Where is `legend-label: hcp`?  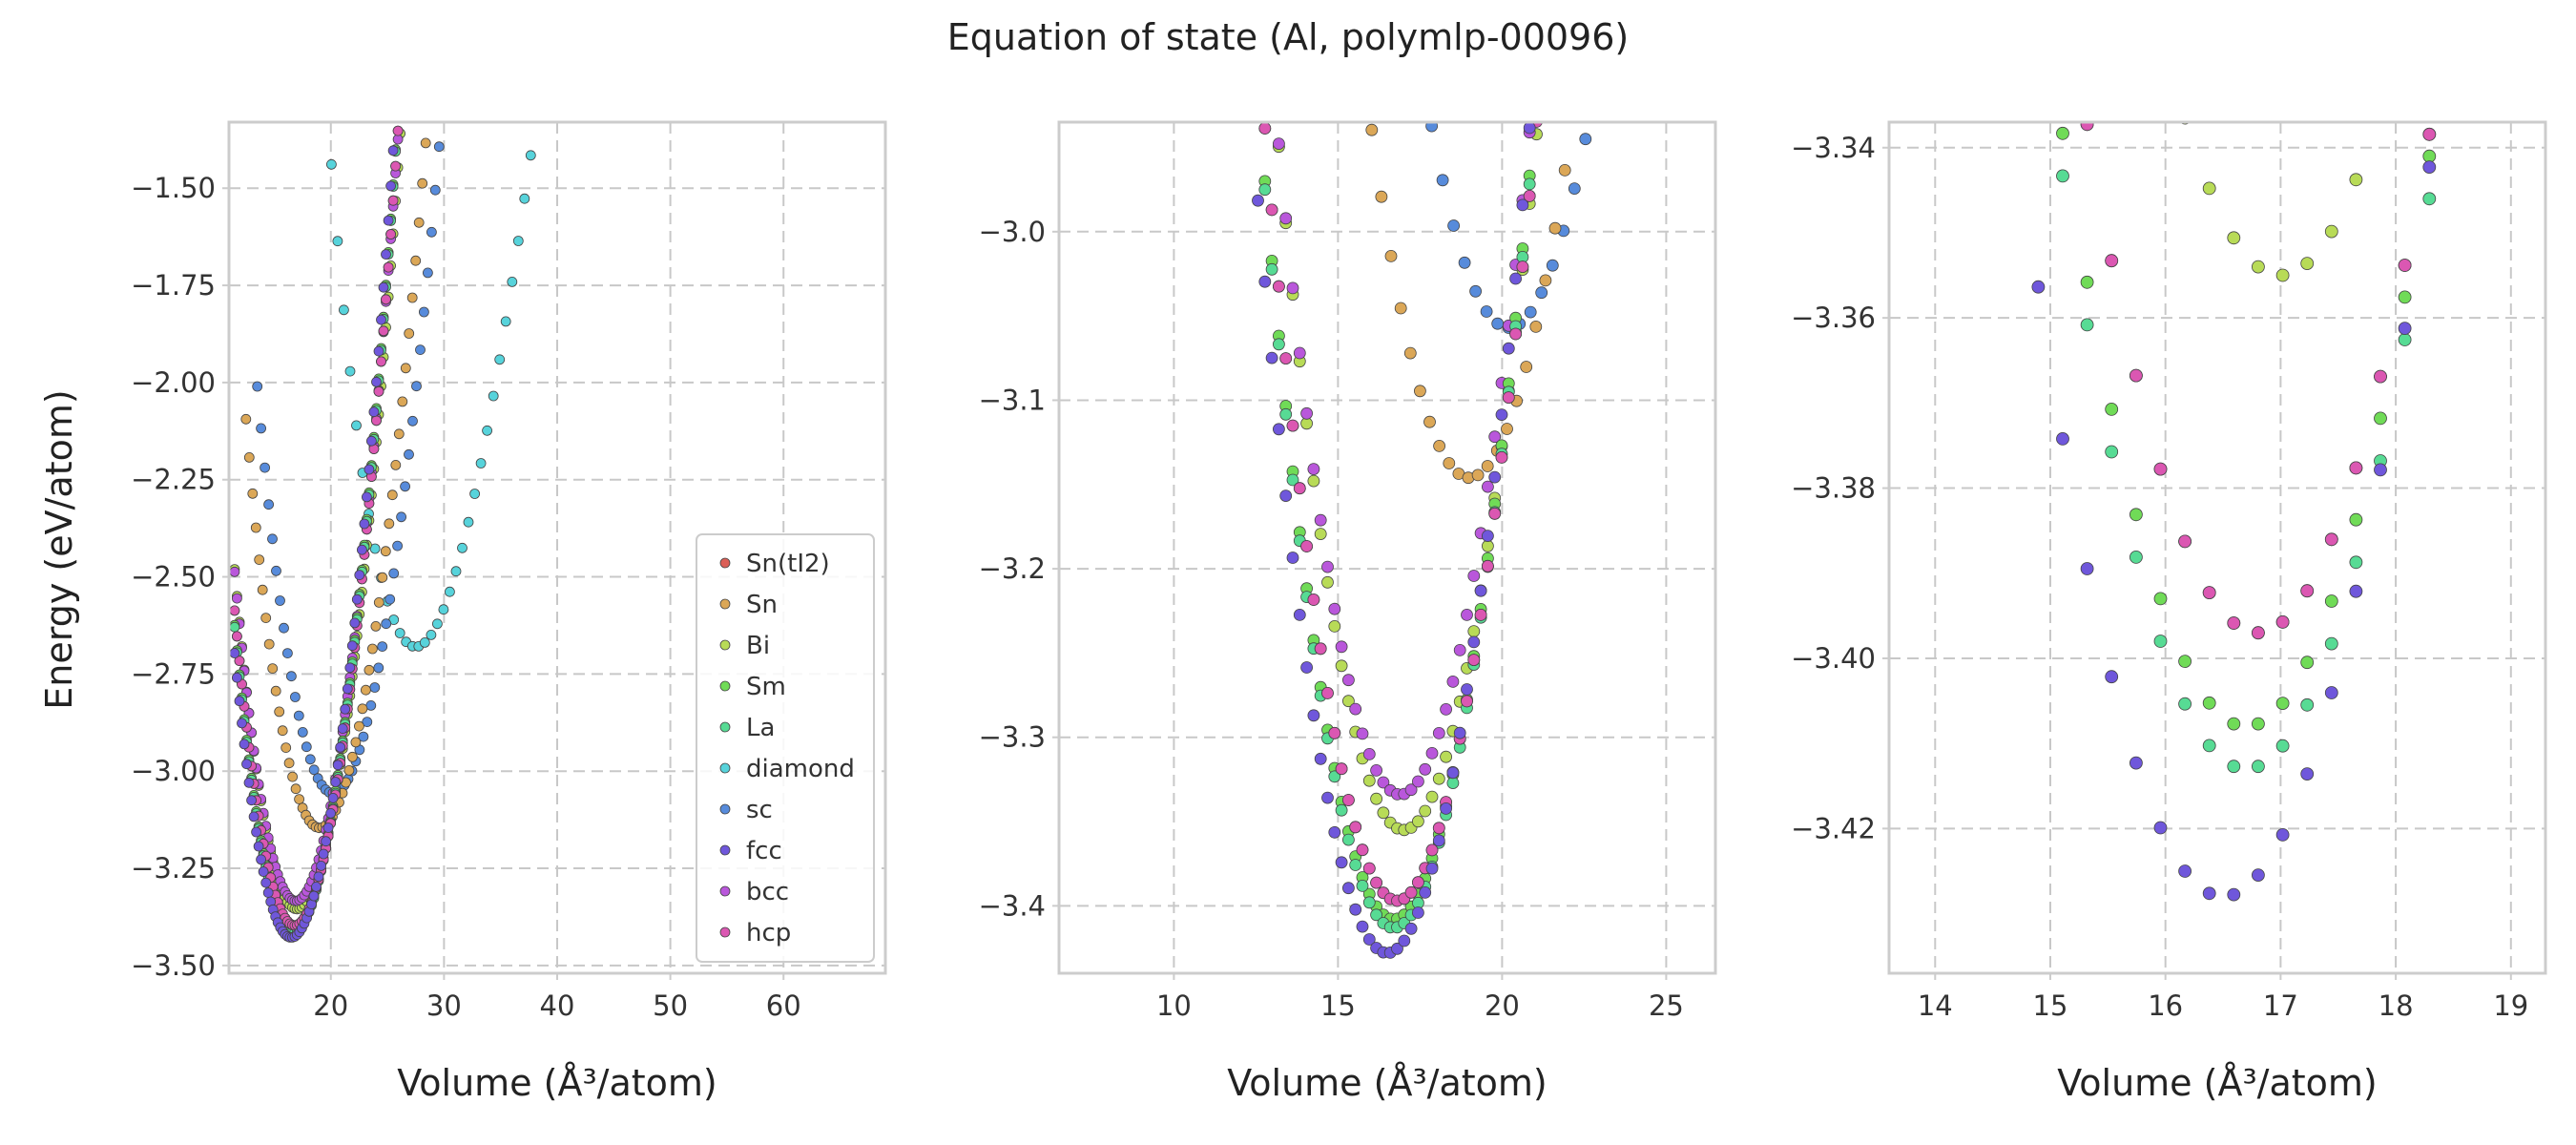
legend-label: hcp is located at coordinates (768, 933).